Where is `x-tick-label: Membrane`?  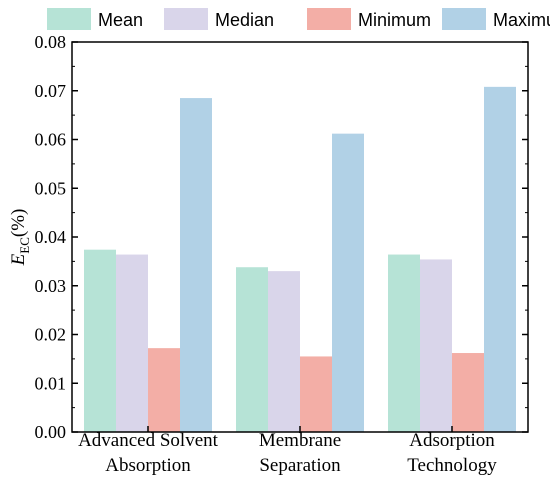 x-tick-label: Membrane is located at coordinates (300, 440).